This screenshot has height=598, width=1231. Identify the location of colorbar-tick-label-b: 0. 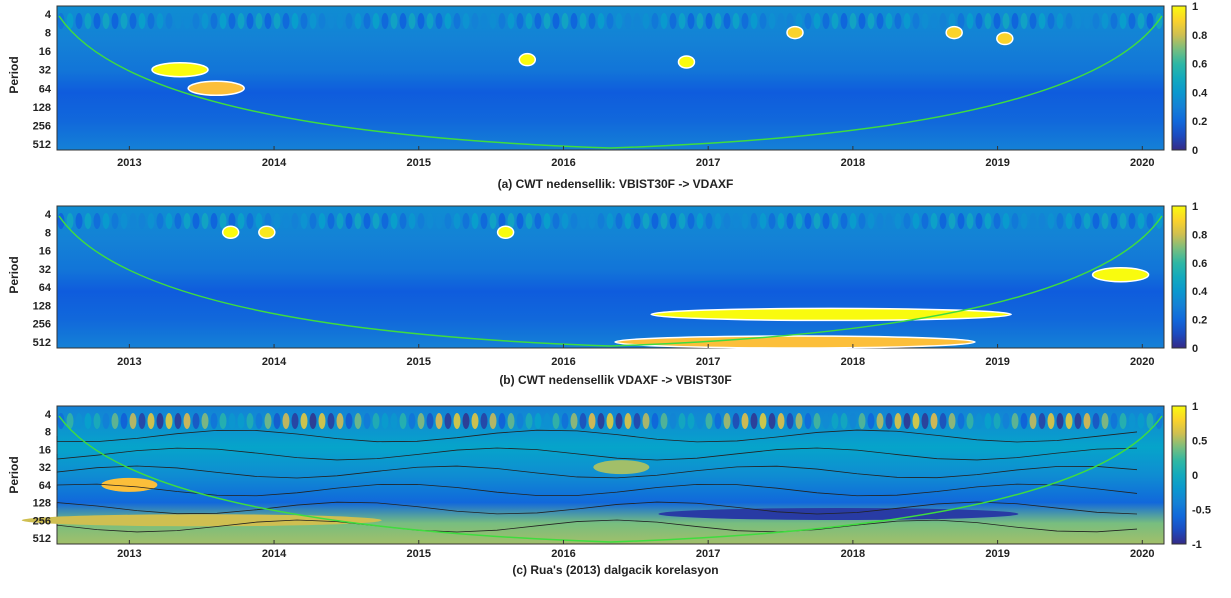
(1195, 349).